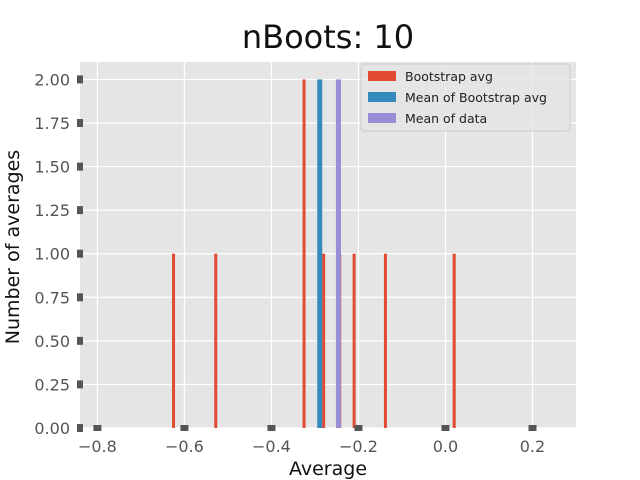 Image resolution: width=640 pixels, height=480 pixels. What do you see at coordinates (52, 210) in the screenshot?
I see `y-tick-label: 1.25` at bounding box center [52, 210].